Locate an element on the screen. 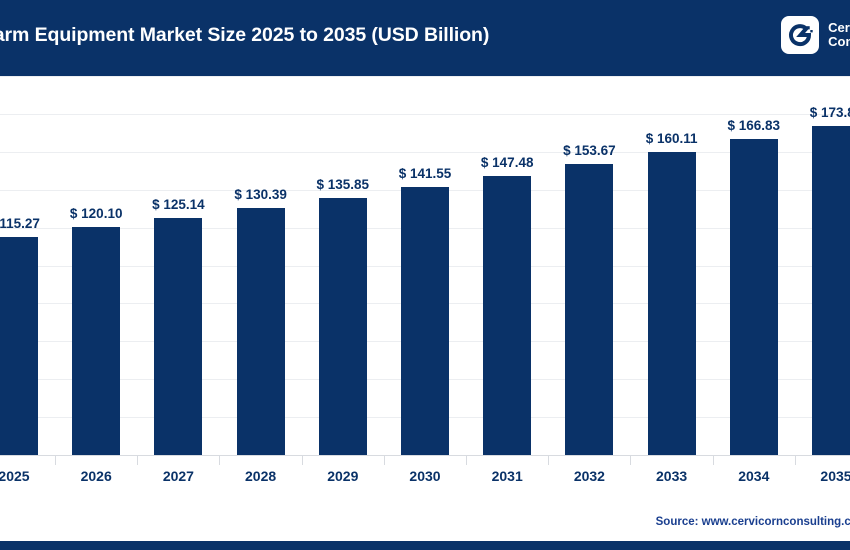  x-axis-label-2035: 2035 is located at coordinates (835, 476).